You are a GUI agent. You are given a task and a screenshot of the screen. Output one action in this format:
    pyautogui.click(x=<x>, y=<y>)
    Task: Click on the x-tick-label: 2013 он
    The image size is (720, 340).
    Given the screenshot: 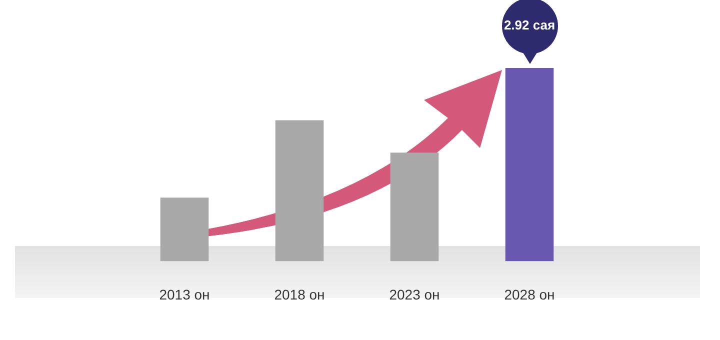 What is the action you would take?
    pyautogui.click(x=184, y=294)
    